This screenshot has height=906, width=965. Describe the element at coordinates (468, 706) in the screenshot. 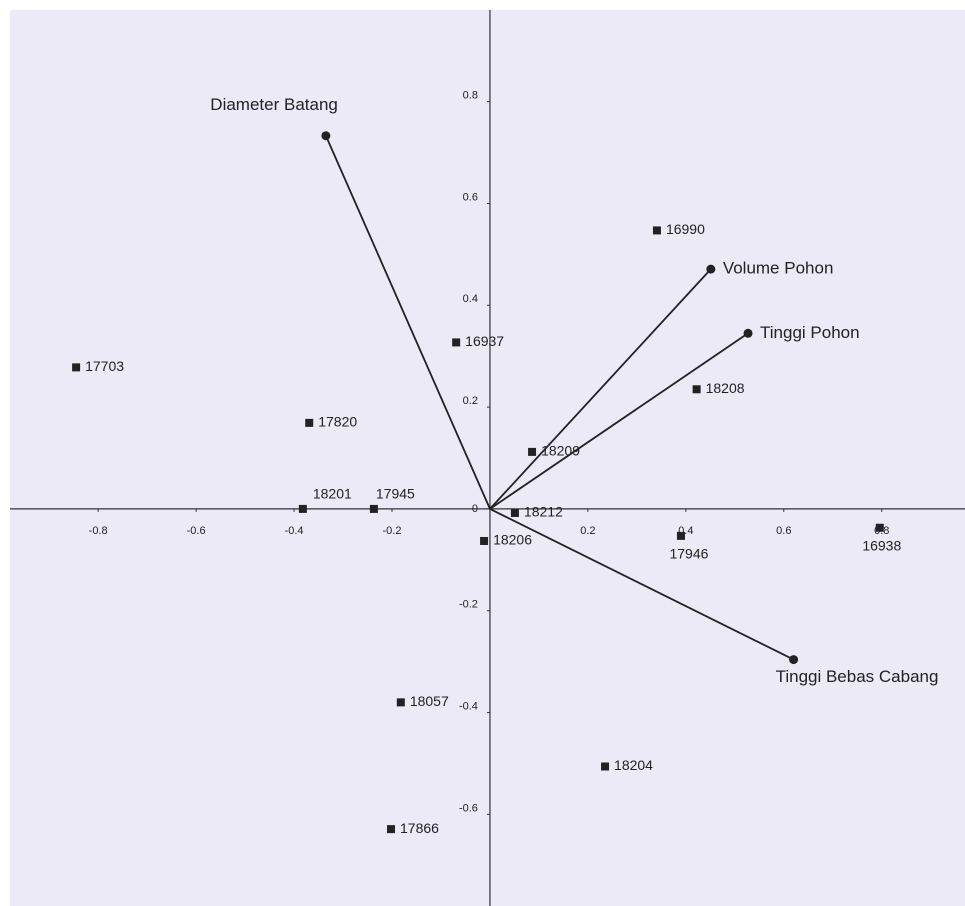

I see `y-tick-label: -0.4` at that location.